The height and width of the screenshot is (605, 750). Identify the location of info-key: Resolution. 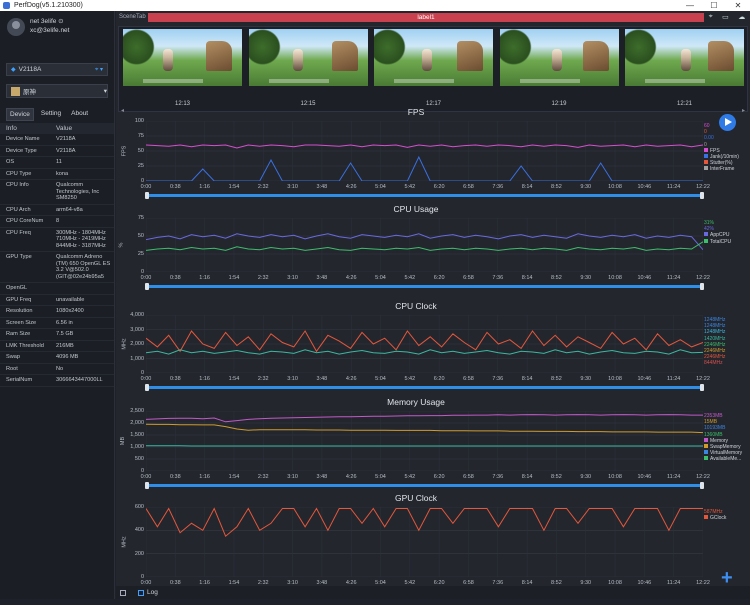
(28, 311).